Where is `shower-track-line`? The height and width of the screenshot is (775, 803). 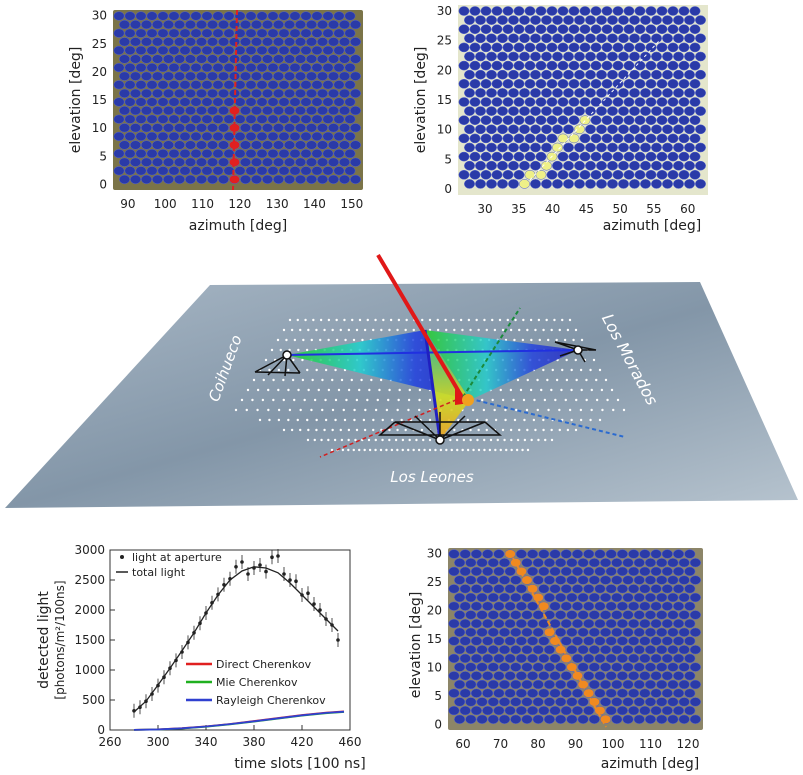
shower-track-line is located at coordinates (559, 642).